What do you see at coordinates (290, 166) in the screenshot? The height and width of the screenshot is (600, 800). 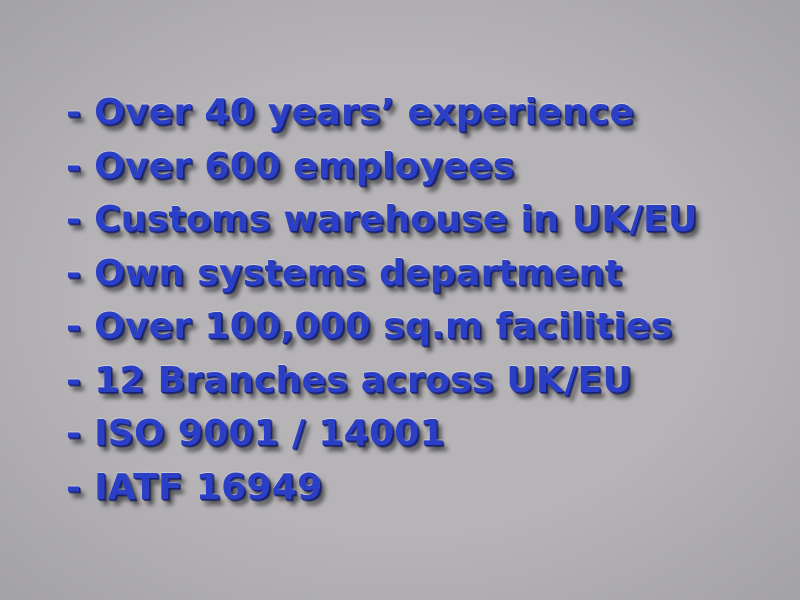 I see `bullet-employees: - Over 600 employees` at bounding box center [290, 166].